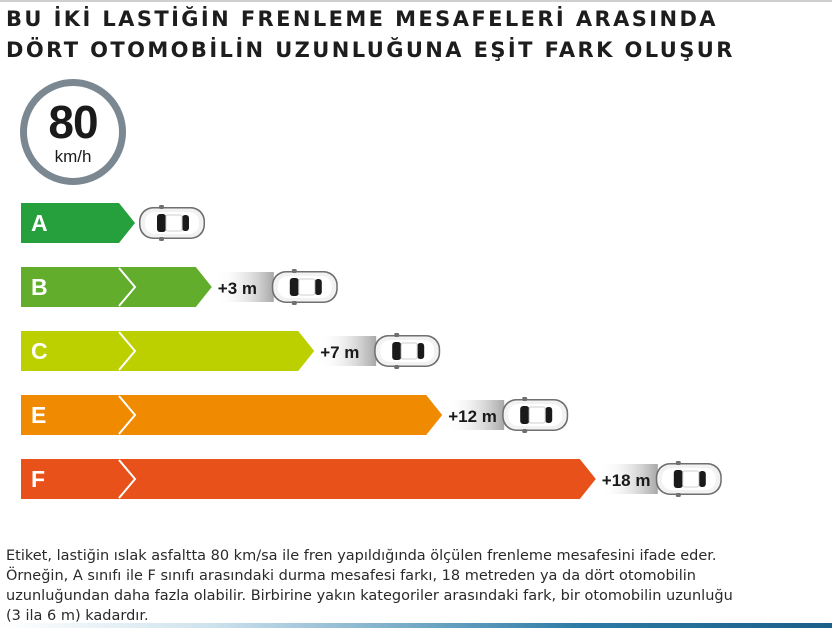 This screenshot has width=832, height=628. Describe the element at coordinates (472, 416) in the screenshot. I see `distance-label: +12 m` at that location.